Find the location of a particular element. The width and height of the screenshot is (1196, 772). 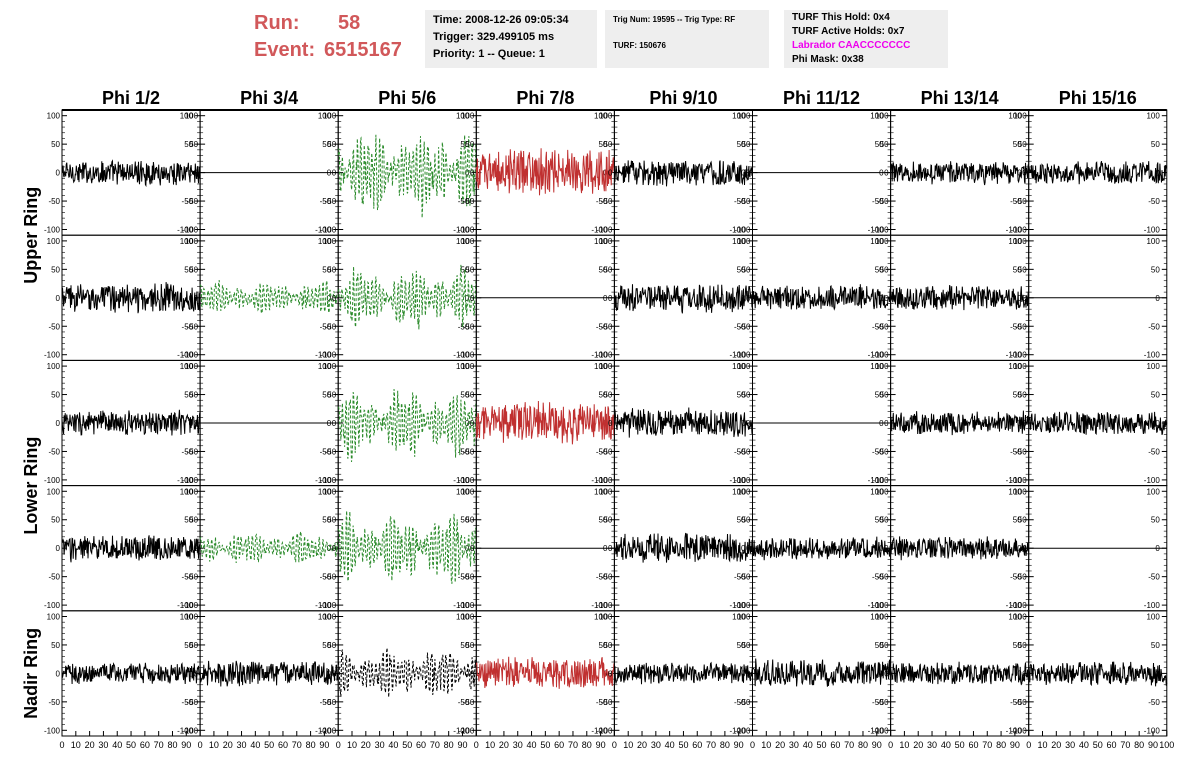

x-tick-label: 70 is located at coordinates (711, 745).